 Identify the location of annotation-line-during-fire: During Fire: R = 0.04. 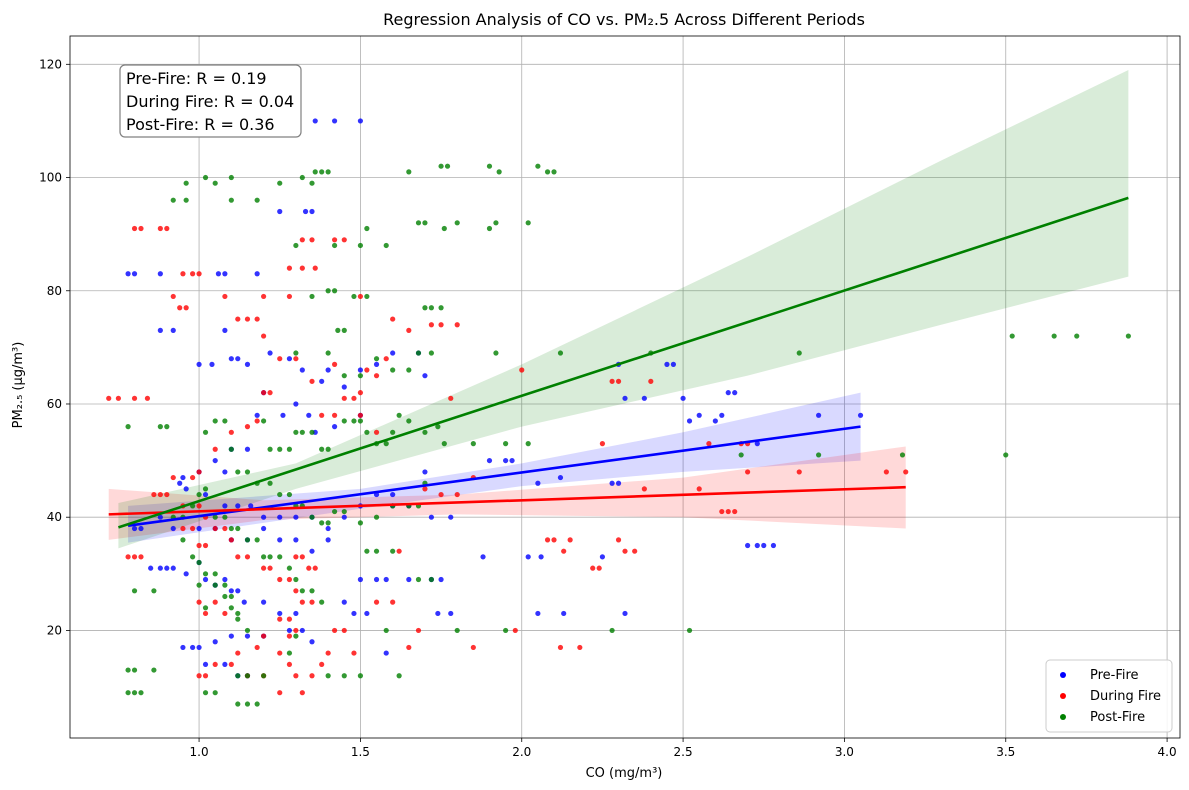
(210, 101).